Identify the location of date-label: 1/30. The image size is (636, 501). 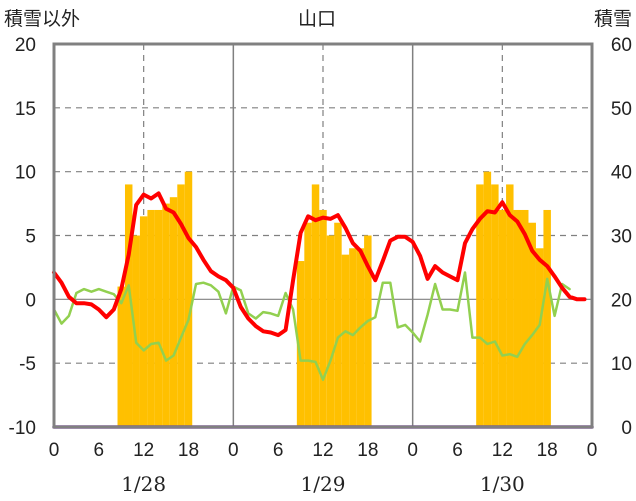
(502, 484).